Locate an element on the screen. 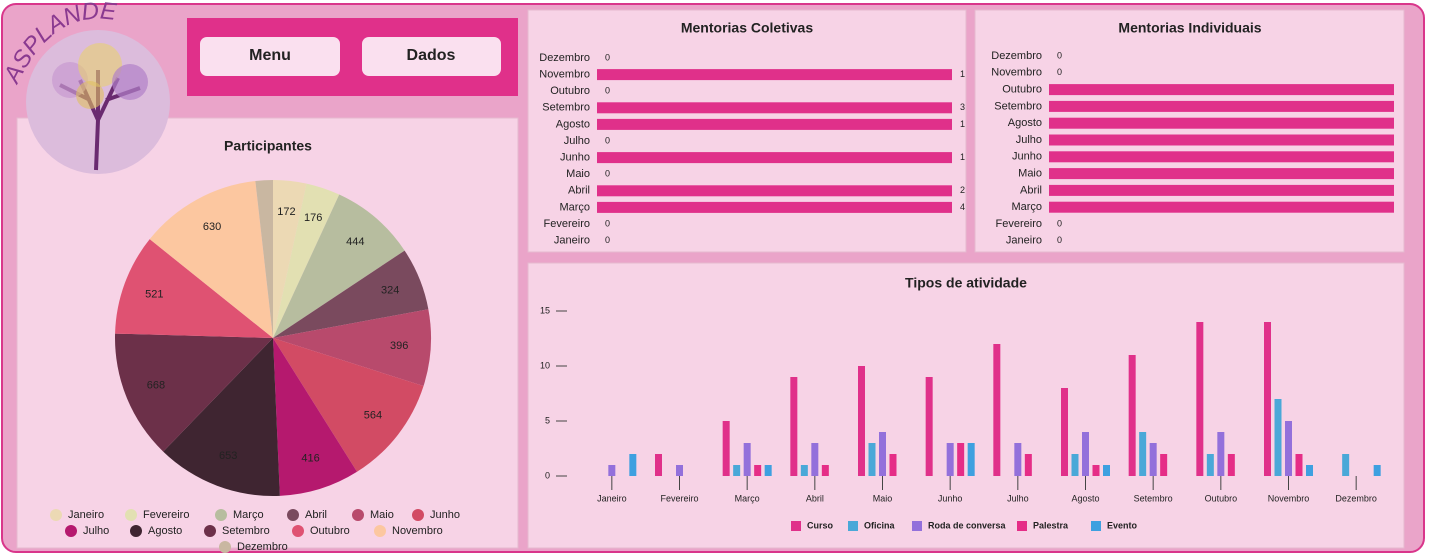 The width and height of the screenshot is (1430, 556). slice-label: 668 is located at coordinates (156, 386).